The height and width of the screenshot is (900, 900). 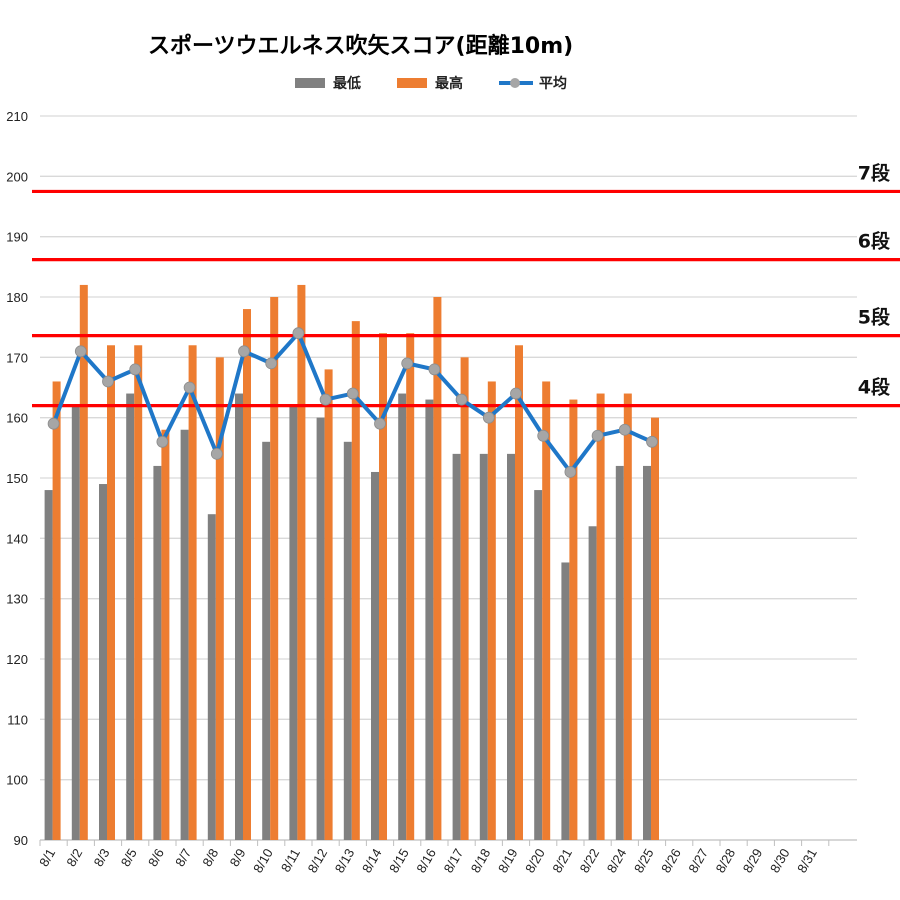 What do you see at coordinates (318, 860) in the screenshot?
I see `x-tick-label: 8/12` at bounding box center [318, 860].